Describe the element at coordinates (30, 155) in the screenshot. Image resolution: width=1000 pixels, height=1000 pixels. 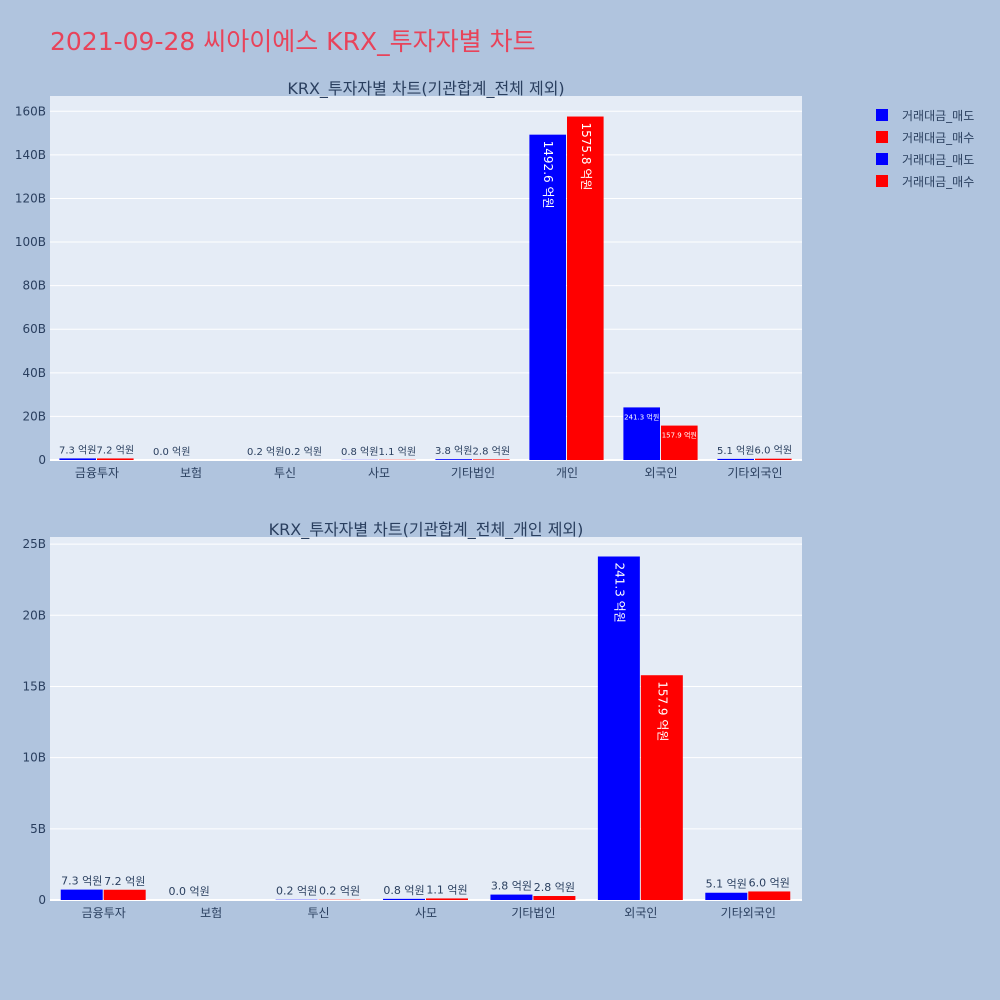
I see `y-tick-label: 140B` at that location.